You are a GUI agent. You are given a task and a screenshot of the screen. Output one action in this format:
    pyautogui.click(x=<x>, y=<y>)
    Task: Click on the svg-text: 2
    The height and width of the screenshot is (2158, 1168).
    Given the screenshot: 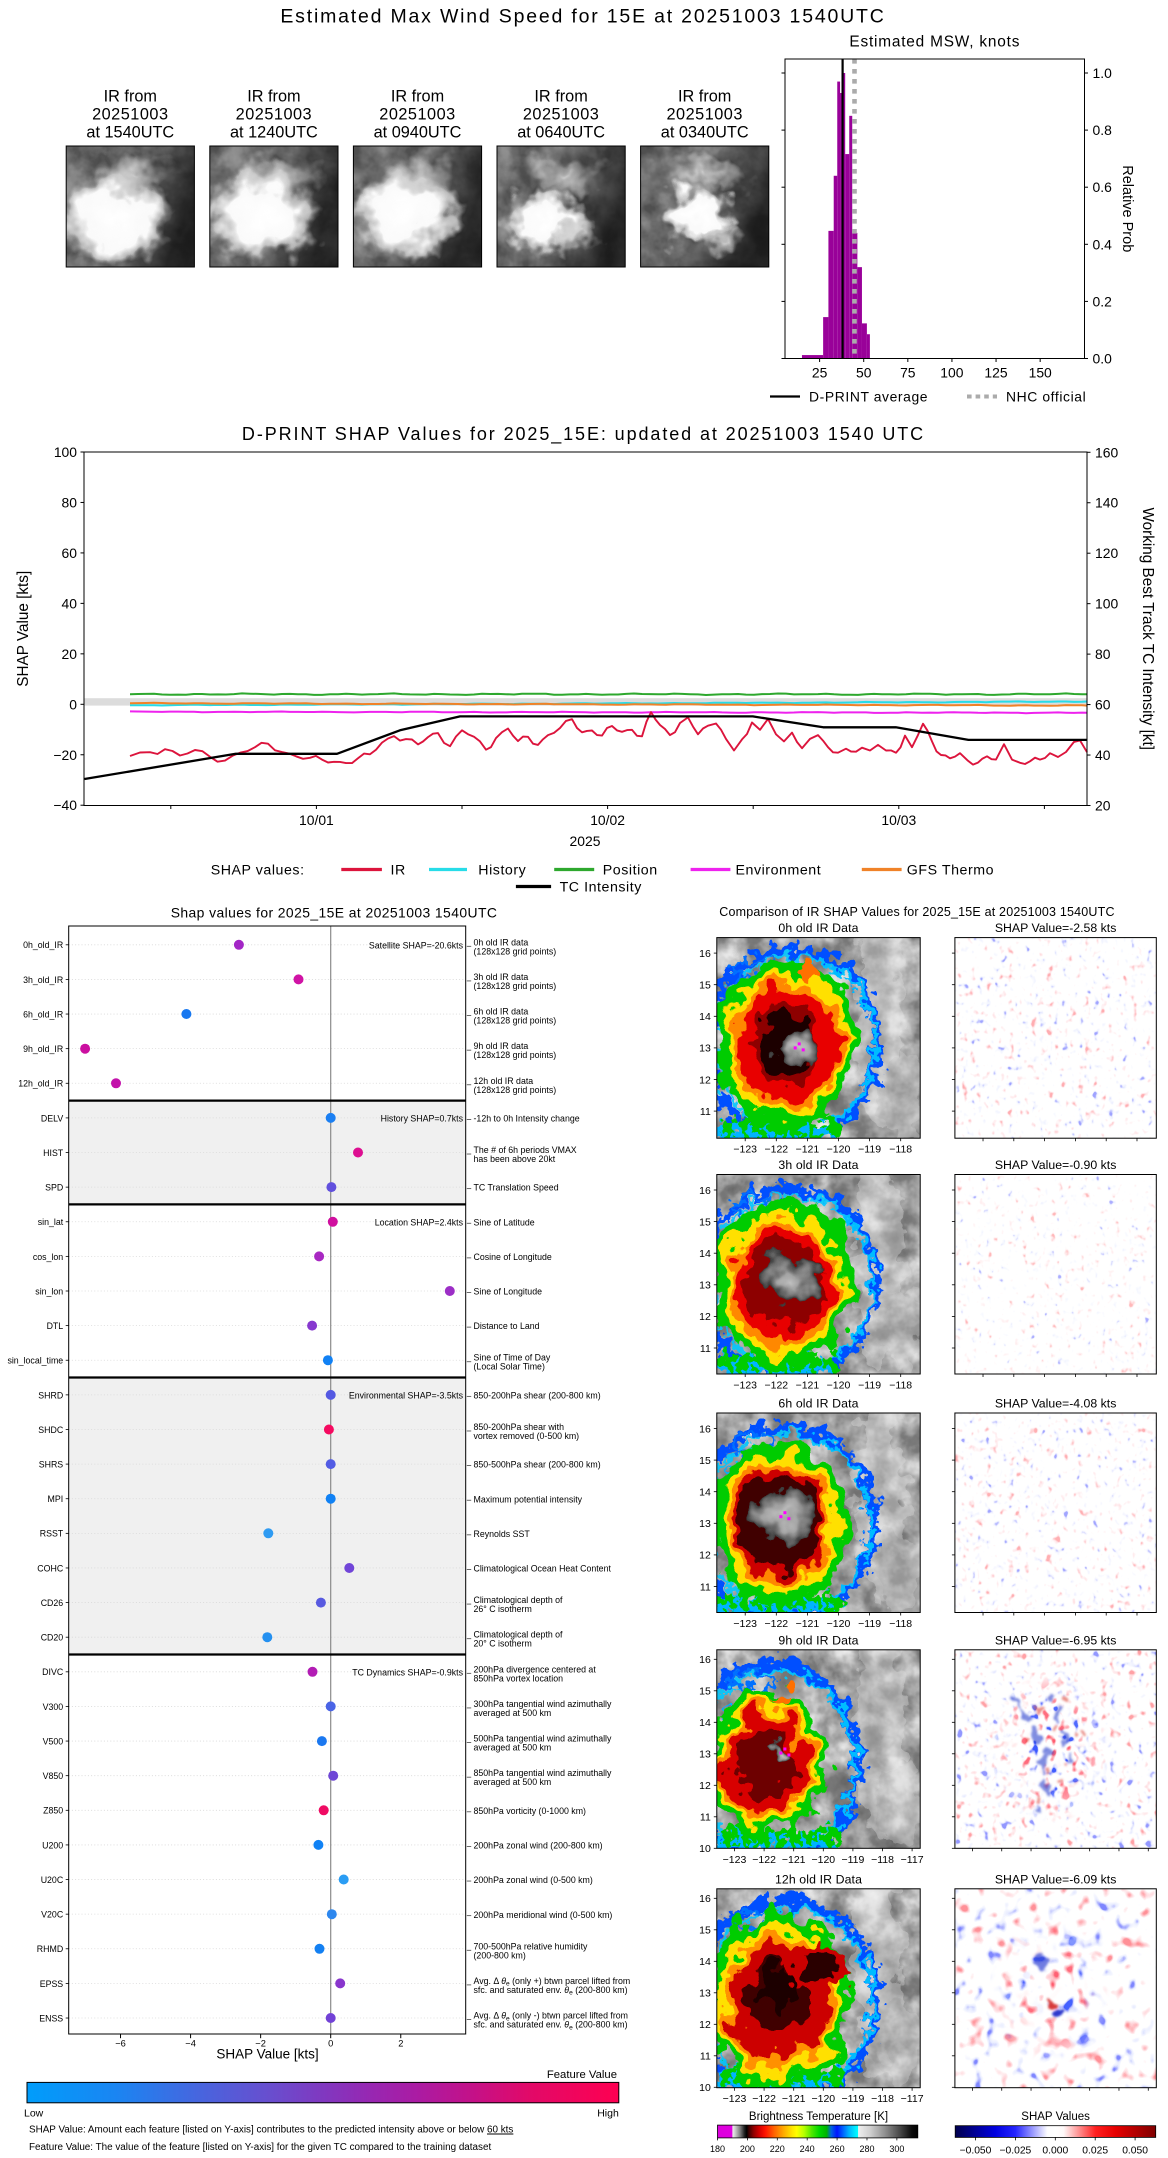 What is the action you would take?
    pyautogui.click(x=400, y=2044)
    